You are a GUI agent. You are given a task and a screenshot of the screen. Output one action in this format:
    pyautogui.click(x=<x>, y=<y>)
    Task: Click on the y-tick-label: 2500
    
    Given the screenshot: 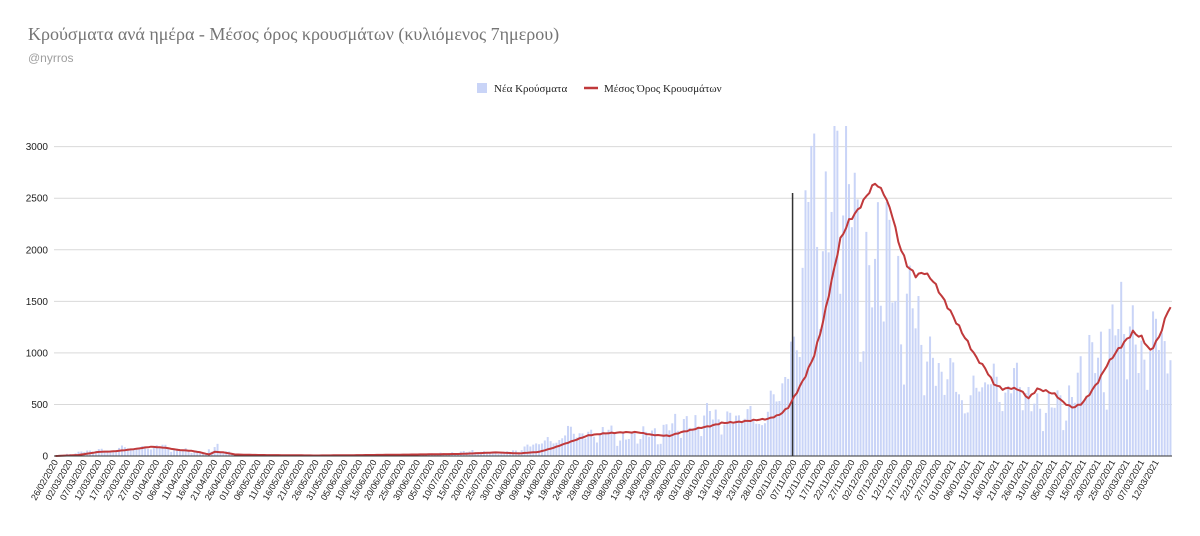 What is the action you would take?
    pyautogui.click(x=37, y=199)
    